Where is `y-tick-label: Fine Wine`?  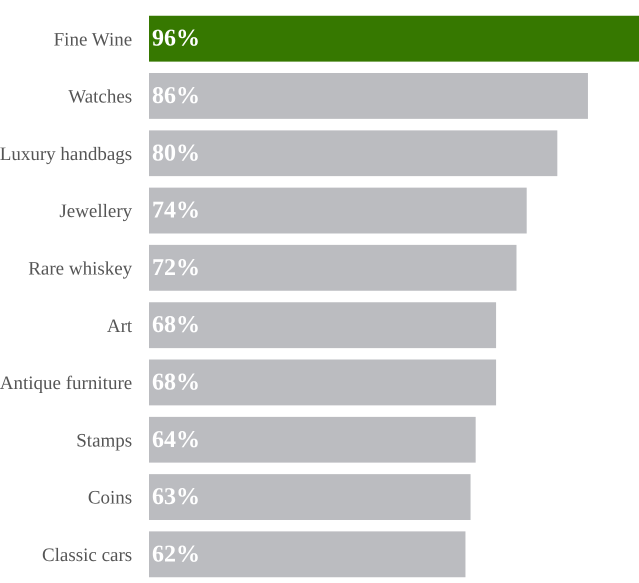 y-tick-label: Fine Wine is located at coordinates (93, 39).